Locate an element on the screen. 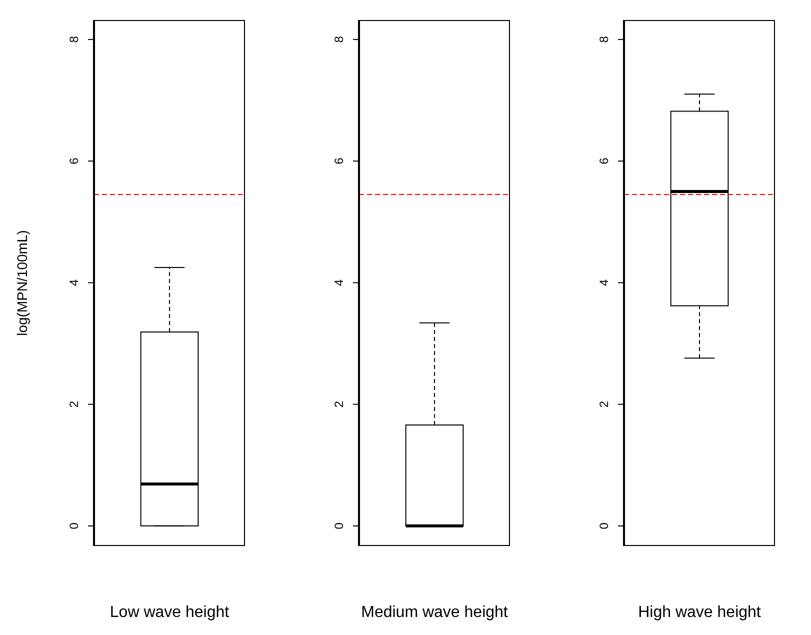 This screenshot has height=635, width=811. x-axis-title: Medium wave height is located at coordinates (434, 613).